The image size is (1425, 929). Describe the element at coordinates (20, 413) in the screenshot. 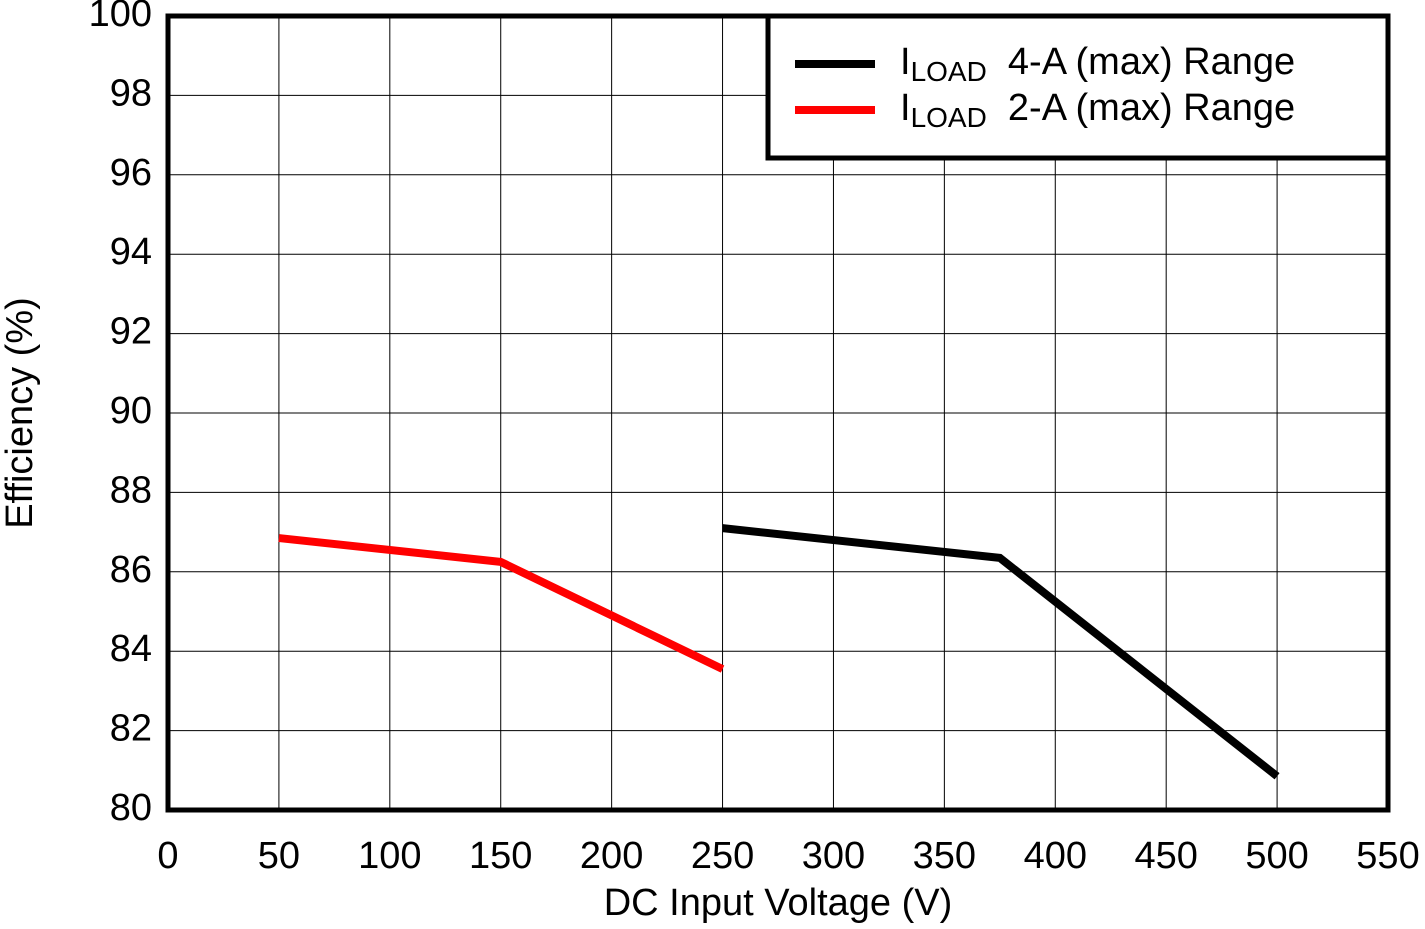

I see `y-axis-label: Efficiency (%)` at that location.